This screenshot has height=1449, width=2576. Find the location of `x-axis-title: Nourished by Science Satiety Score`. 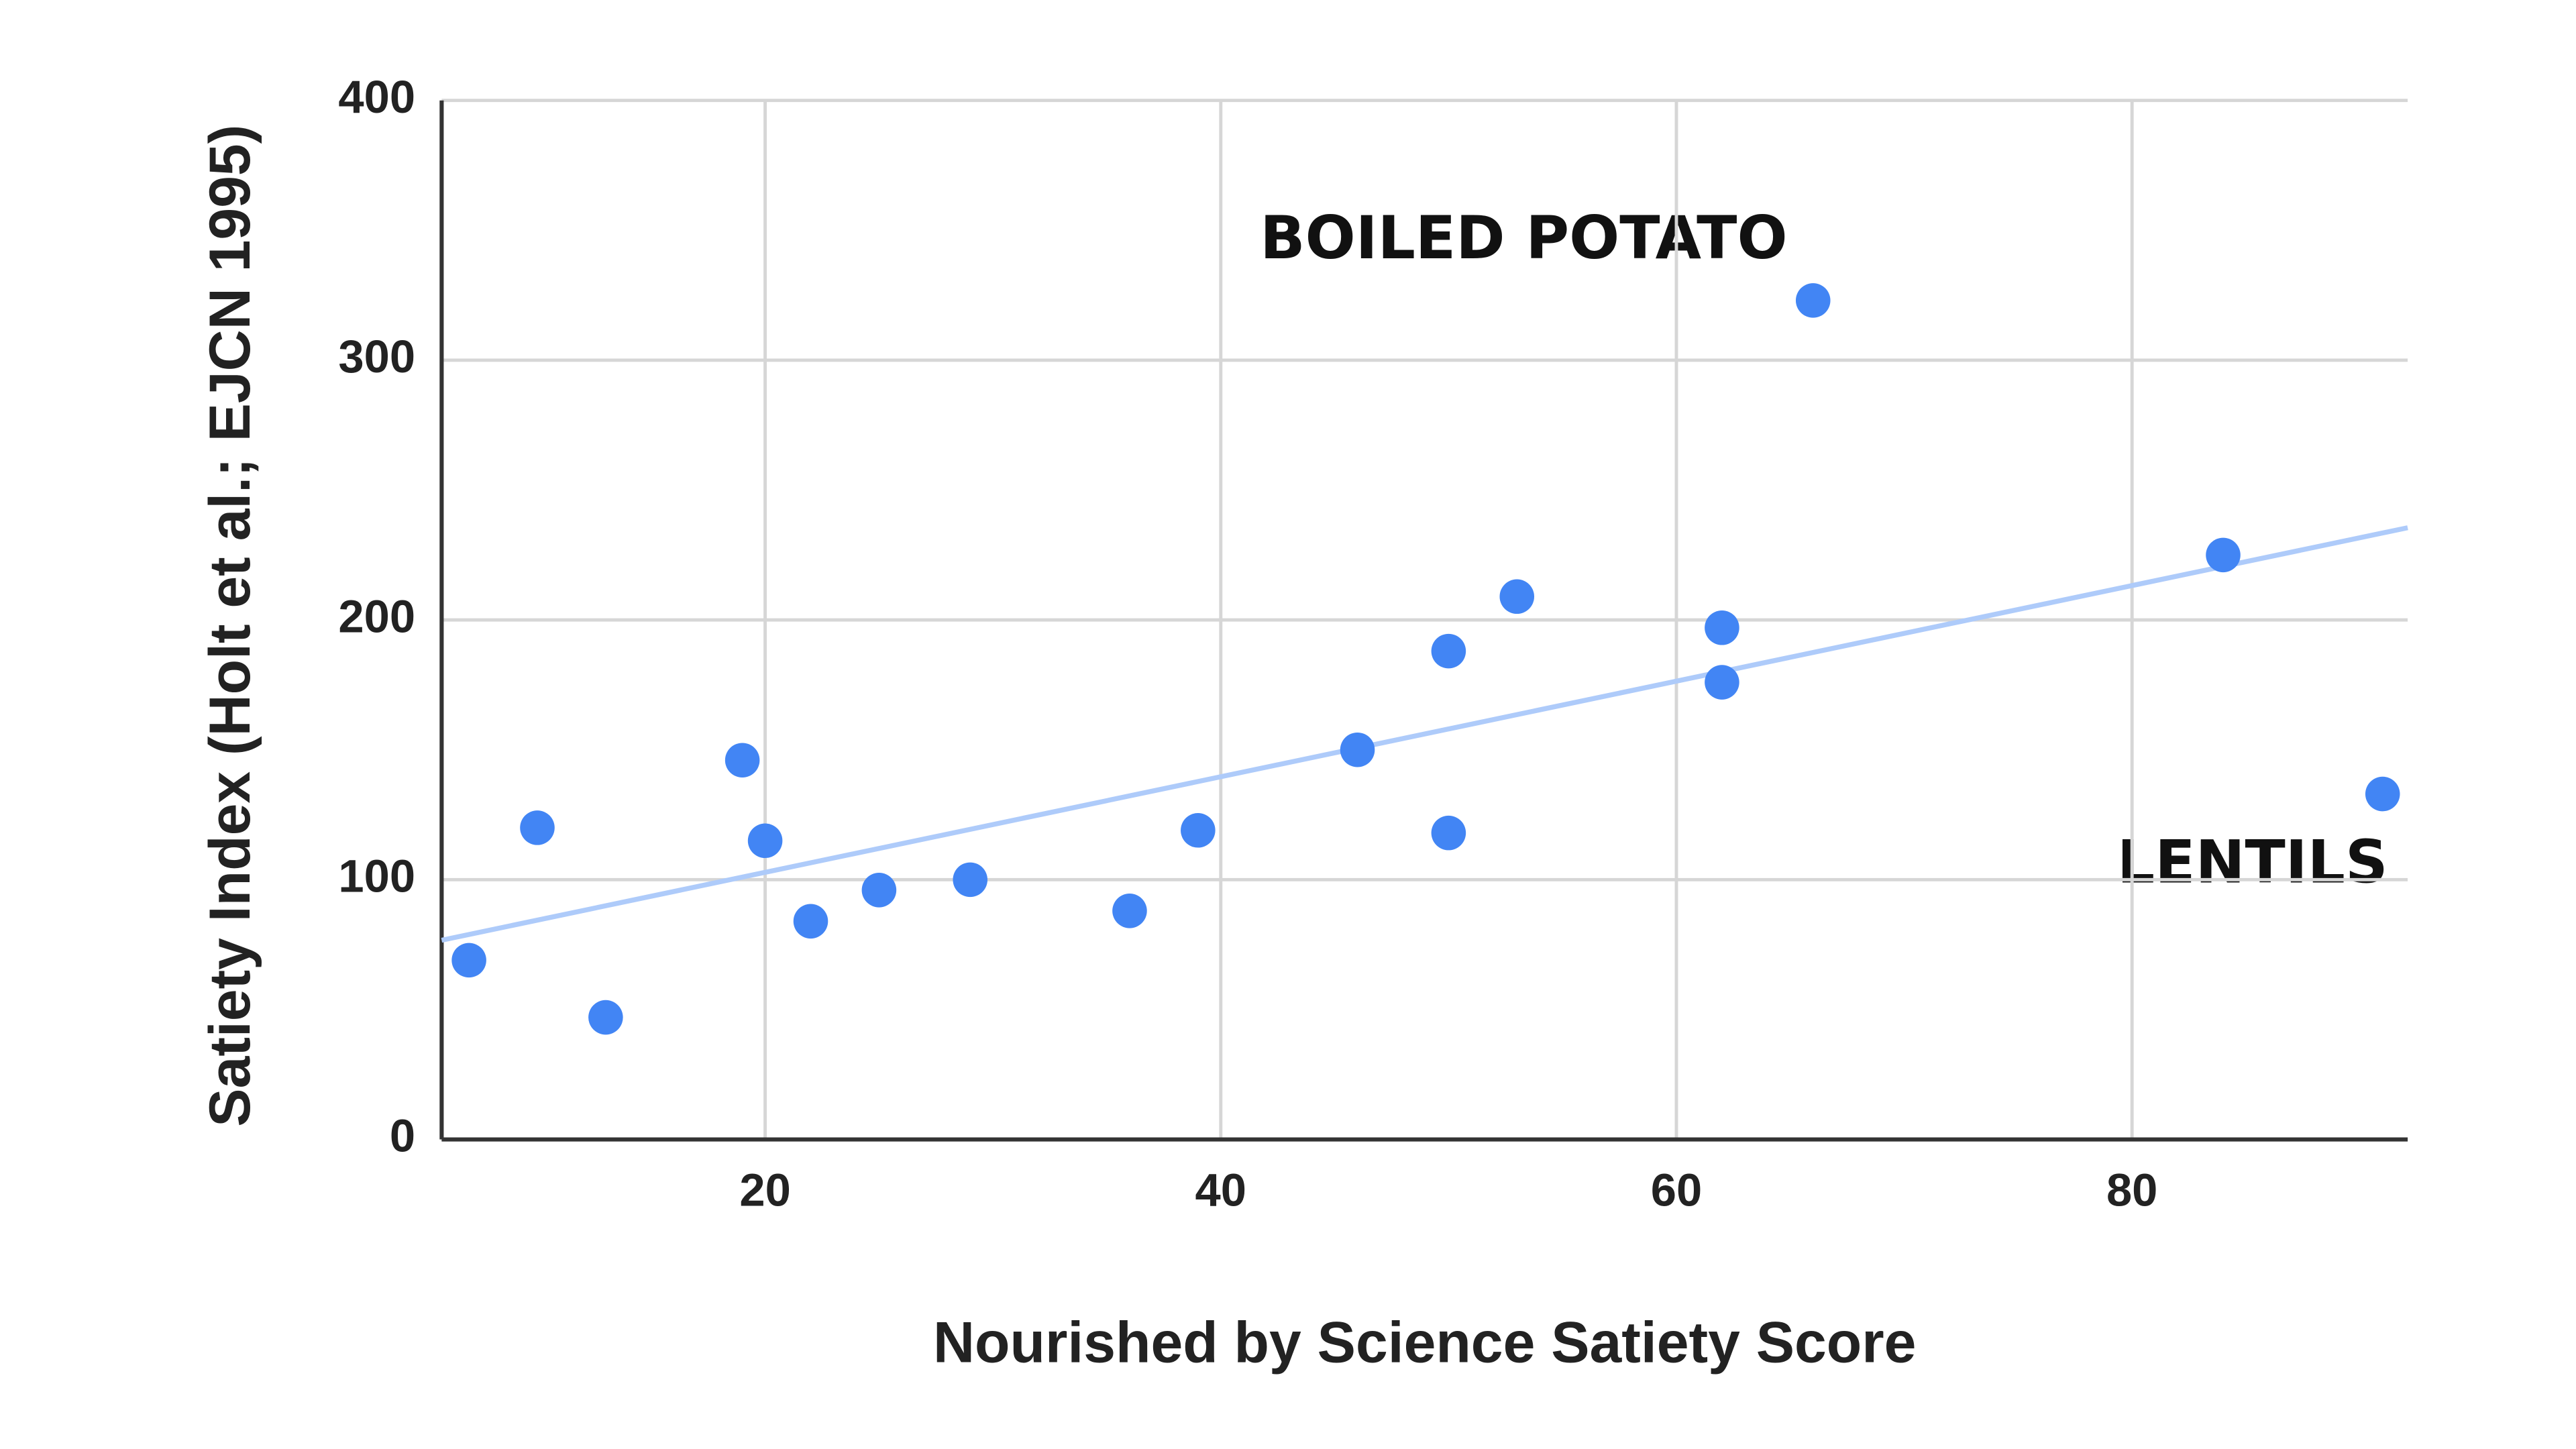

x-axis-title: Nourished by Science Satiety Score is located at coordinates (1424, 1343).